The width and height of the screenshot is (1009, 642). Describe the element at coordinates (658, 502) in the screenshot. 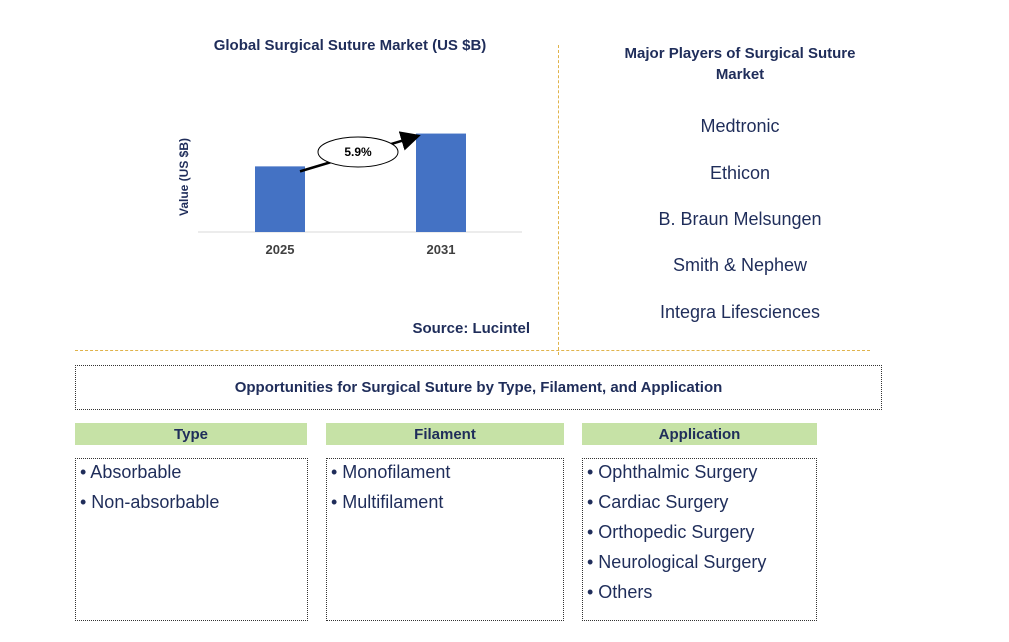

I see `list-item: • Cardiac Surgery` at that location.